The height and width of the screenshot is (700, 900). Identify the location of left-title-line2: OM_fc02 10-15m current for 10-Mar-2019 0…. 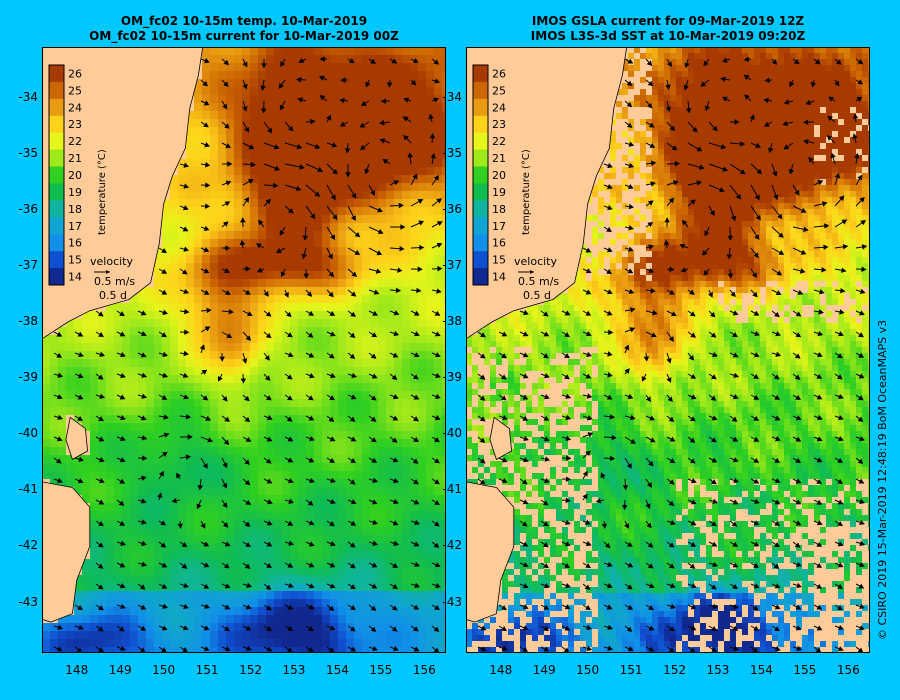
(244, 36).